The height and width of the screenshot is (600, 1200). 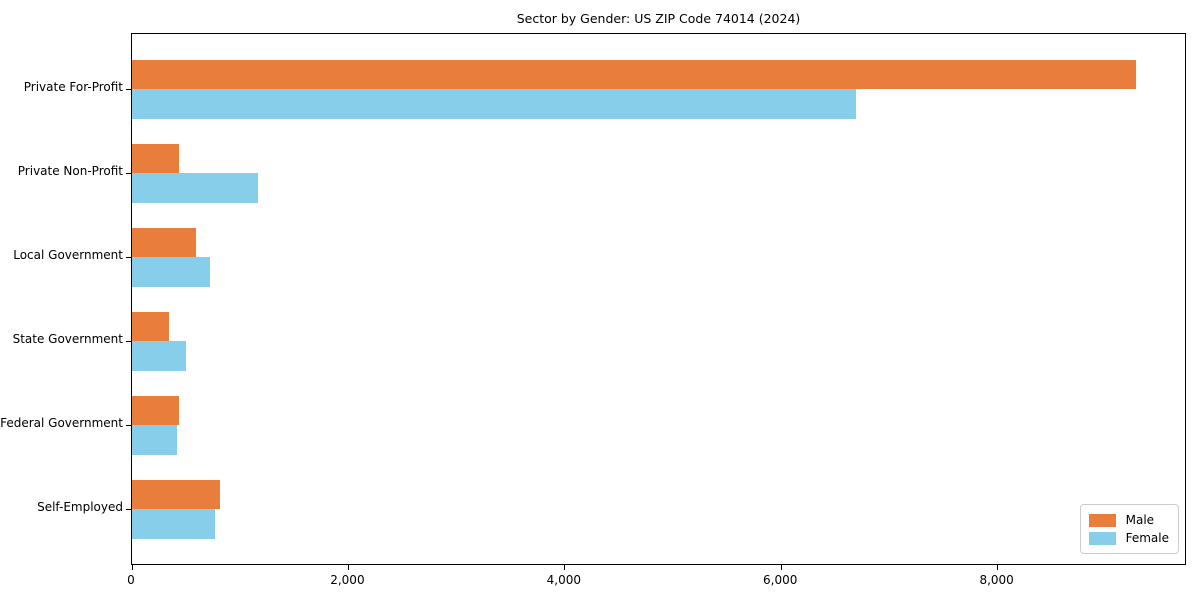 I want to click on x-tick-label: 2,000, so click(x=347, y=580).